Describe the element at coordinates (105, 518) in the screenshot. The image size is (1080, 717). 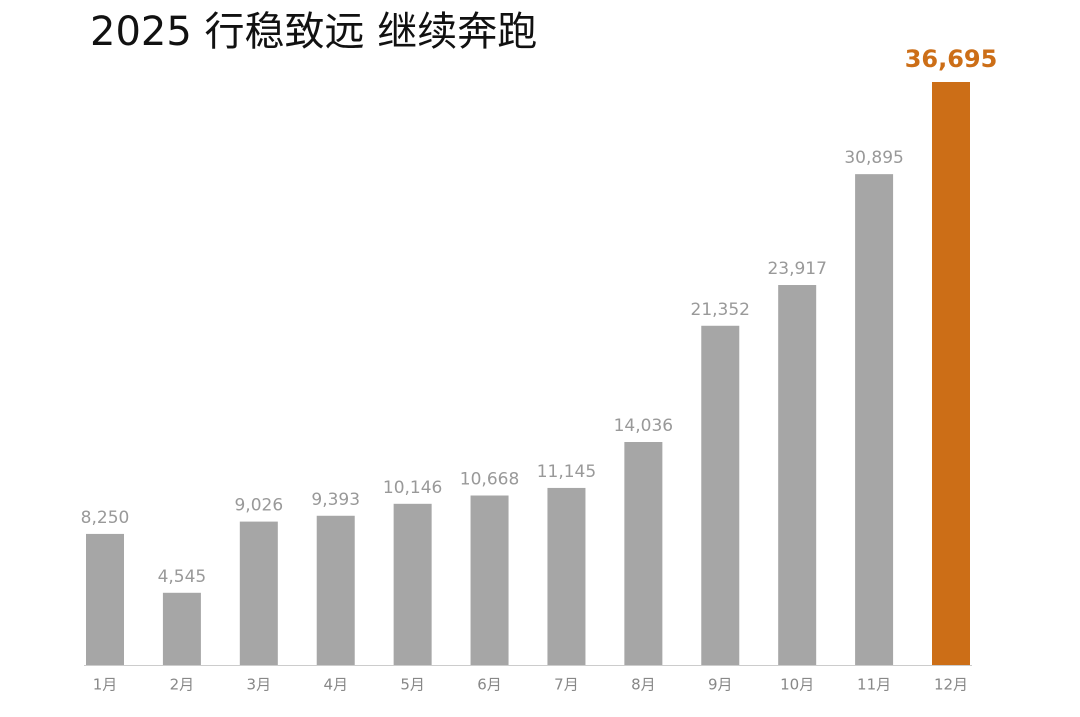
I see `value-label: 8,250` at that location.